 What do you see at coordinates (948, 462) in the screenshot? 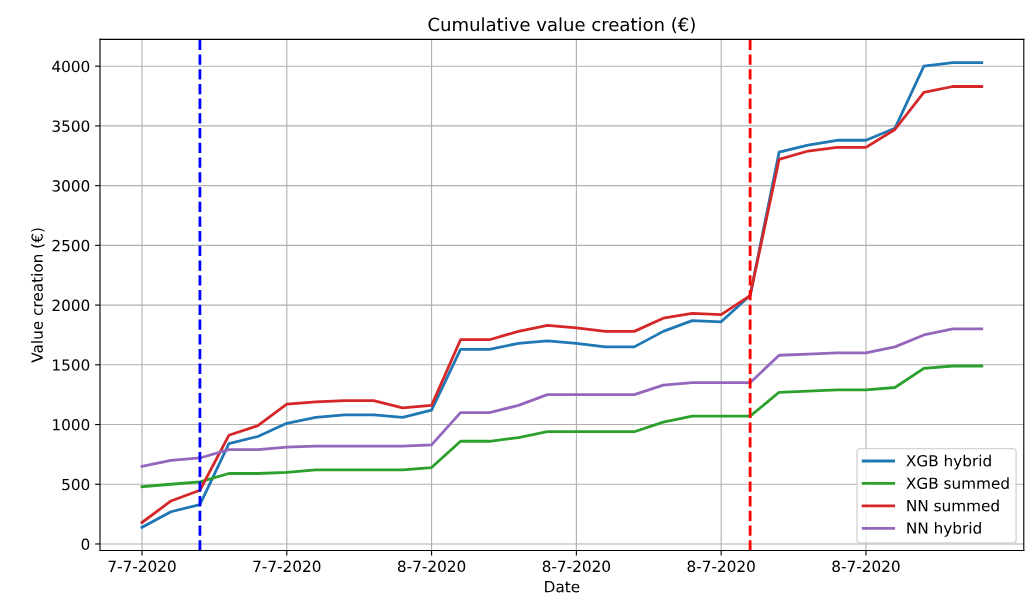
I see `legend-label: XGB hybrid` at bounding box center [948, 462].